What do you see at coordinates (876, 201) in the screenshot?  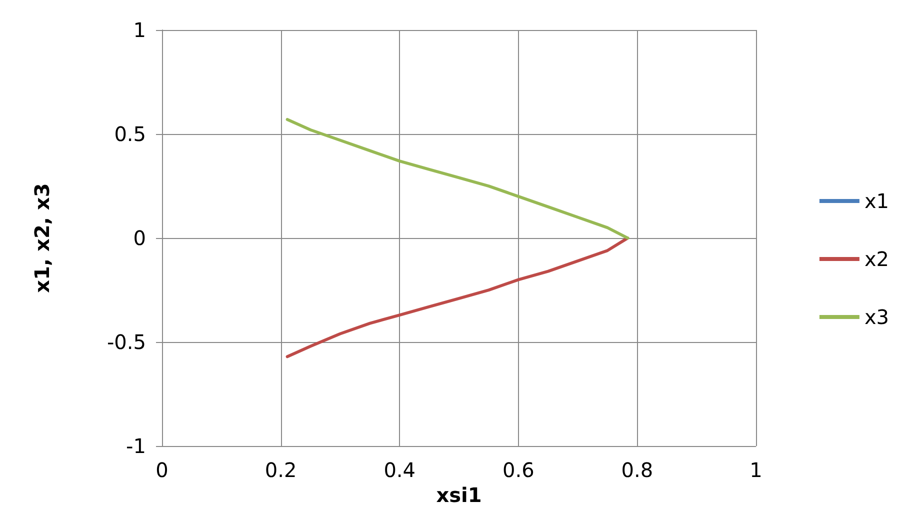 I see `legend-label: x1` at bounding box center [876, 201].